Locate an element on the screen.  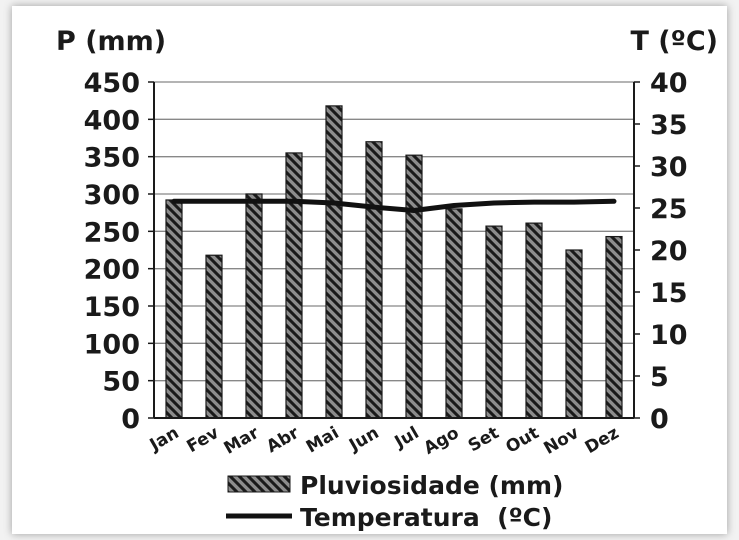
x-tick-label-jul: Jul is located at coordinates (407, 438).